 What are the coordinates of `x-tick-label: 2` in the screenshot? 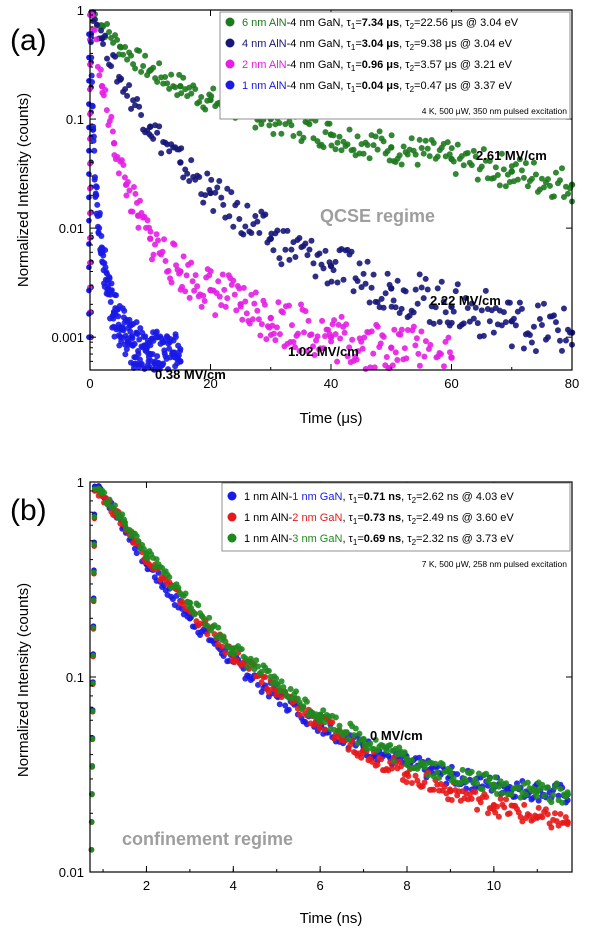 It's located at (146, 885).